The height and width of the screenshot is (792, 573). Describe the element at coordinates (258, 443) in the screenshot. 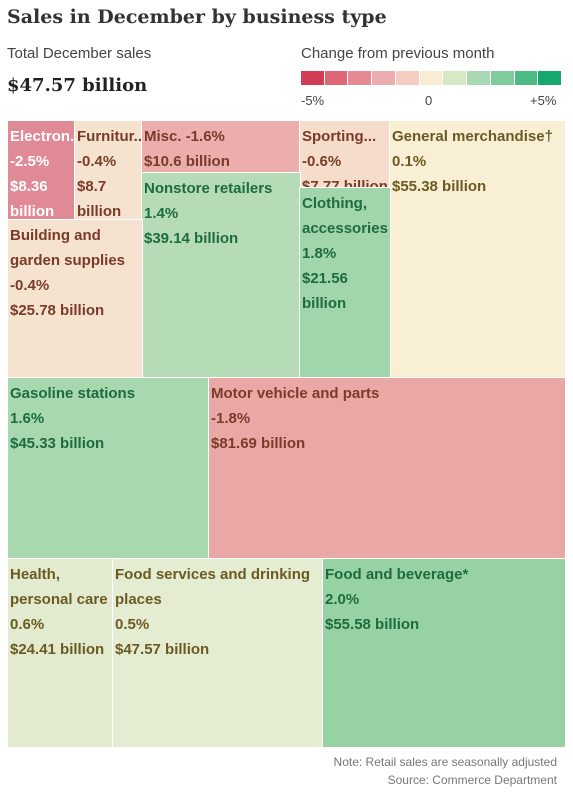

I see `tile-sales: $81.69 billion` at that location.